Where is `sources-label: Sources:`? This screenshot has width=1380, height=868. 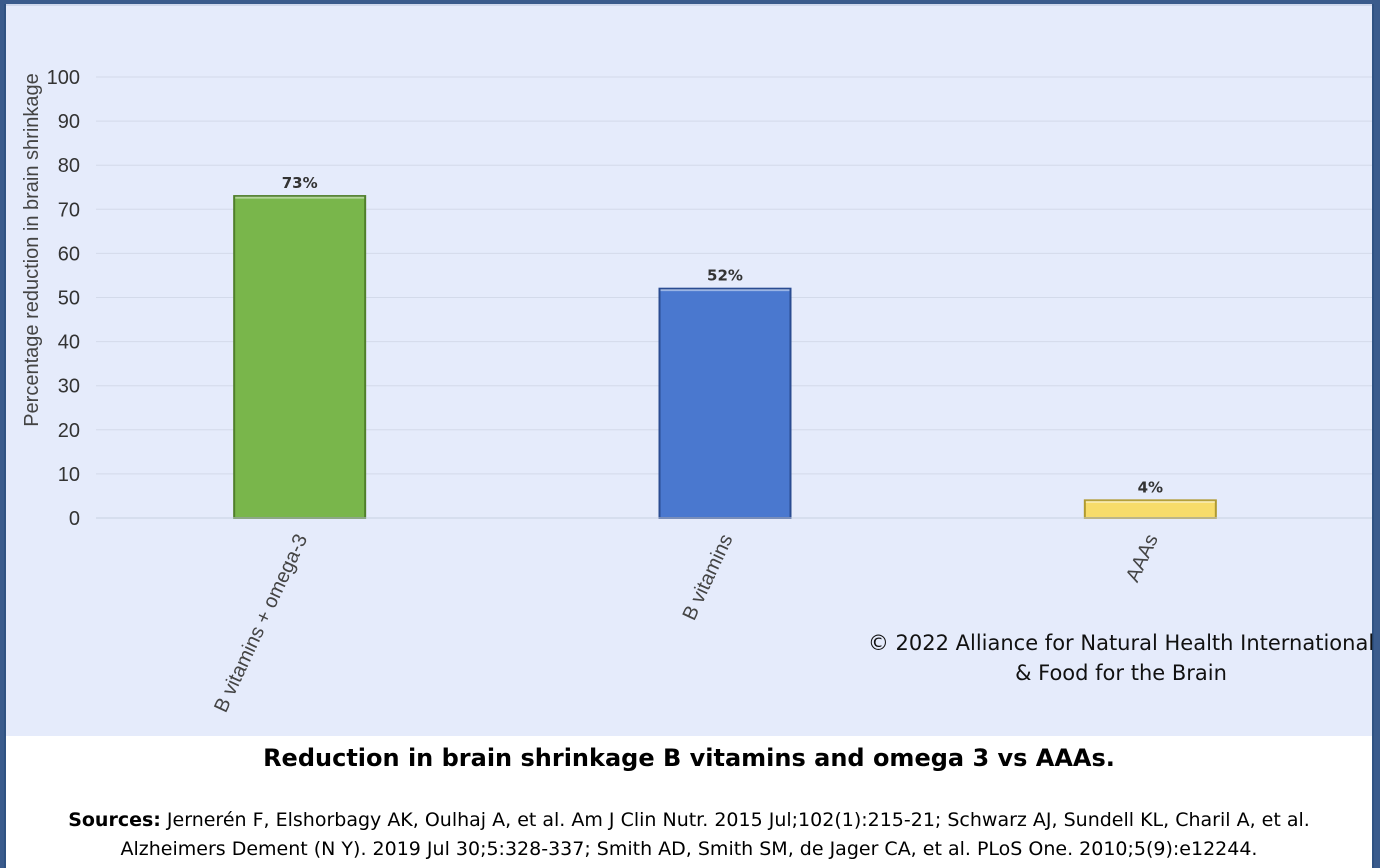
sources-label: Sources: is located at coordinates (114, 820).